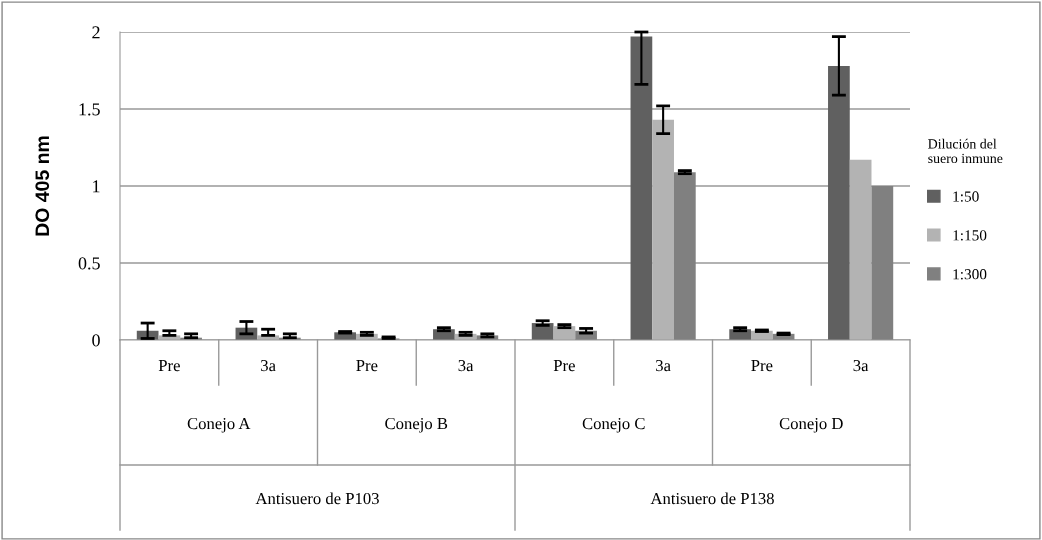  I want to click on y-axis-title: DO 405 nm, so click(42, 186).